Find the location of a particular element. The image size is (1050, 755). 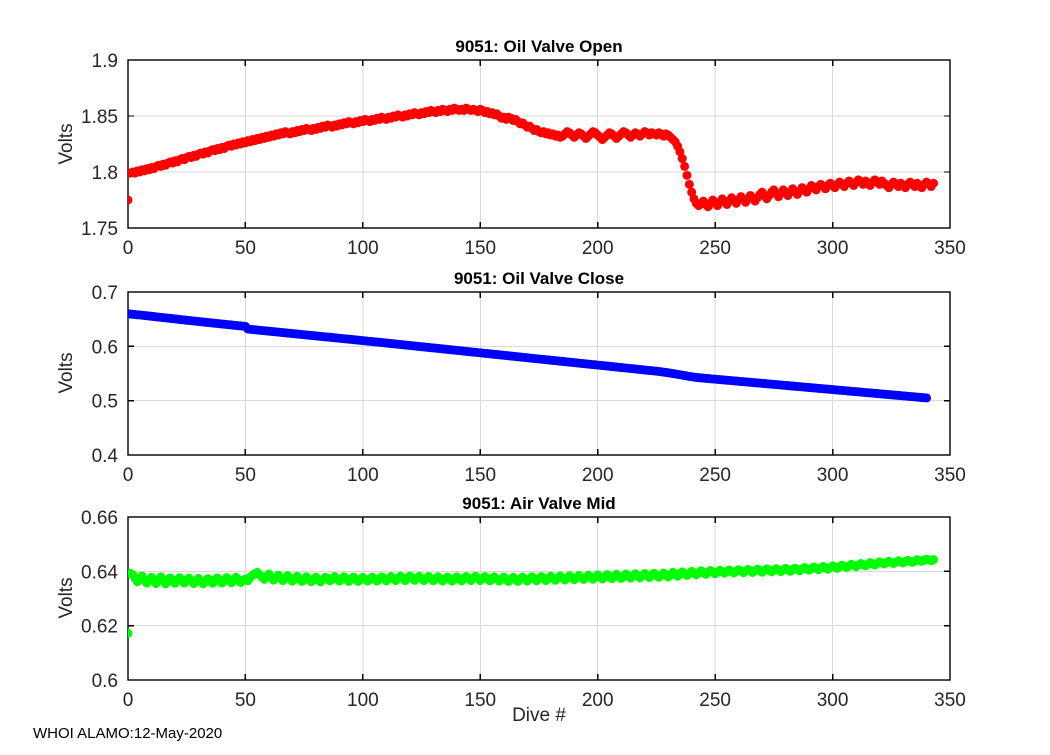

y-axis-label-1: Volts is located at coordinates (66, 143).